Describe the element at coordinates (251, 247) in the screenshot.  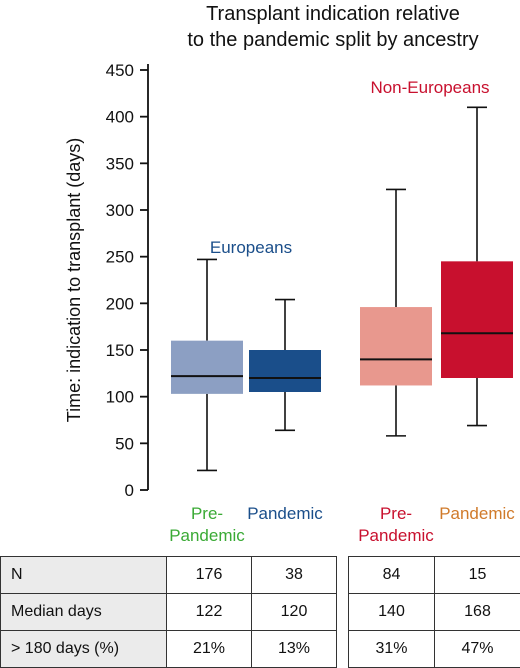
I see `group-label-europeans: Europeans` at that location.